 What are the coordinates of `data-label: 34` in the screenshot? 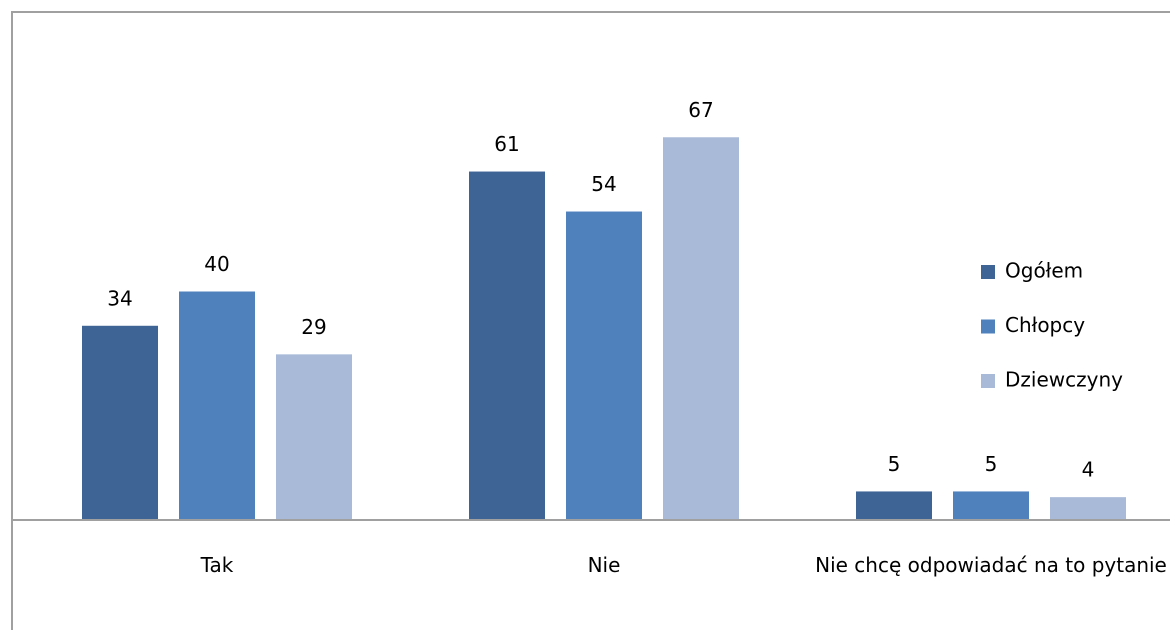 It's located at (119, 298).